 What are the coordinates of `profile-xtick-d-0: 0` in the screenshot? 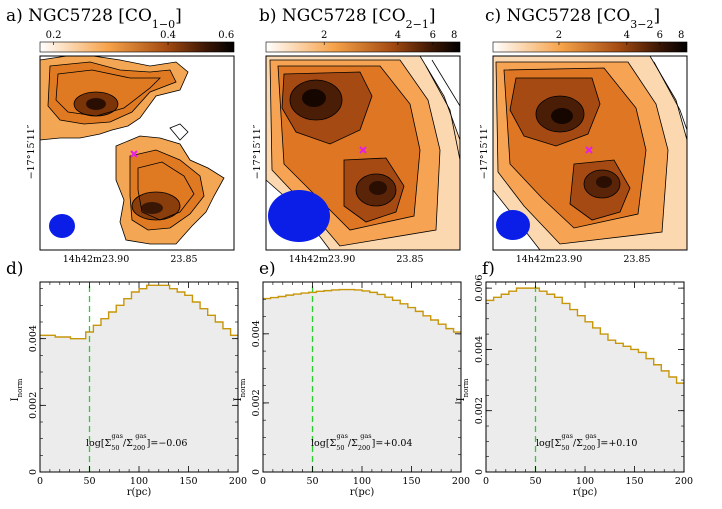 It's located at (40, 481).